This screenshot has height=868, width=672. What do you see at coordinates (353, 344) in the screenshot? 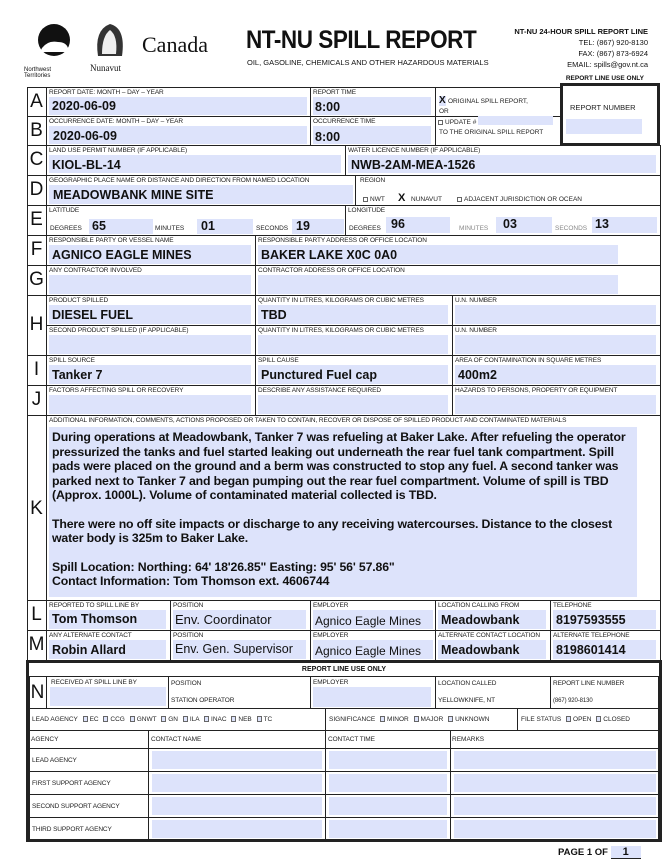
I see `quantity2-field` at bounding box center [353, 344].